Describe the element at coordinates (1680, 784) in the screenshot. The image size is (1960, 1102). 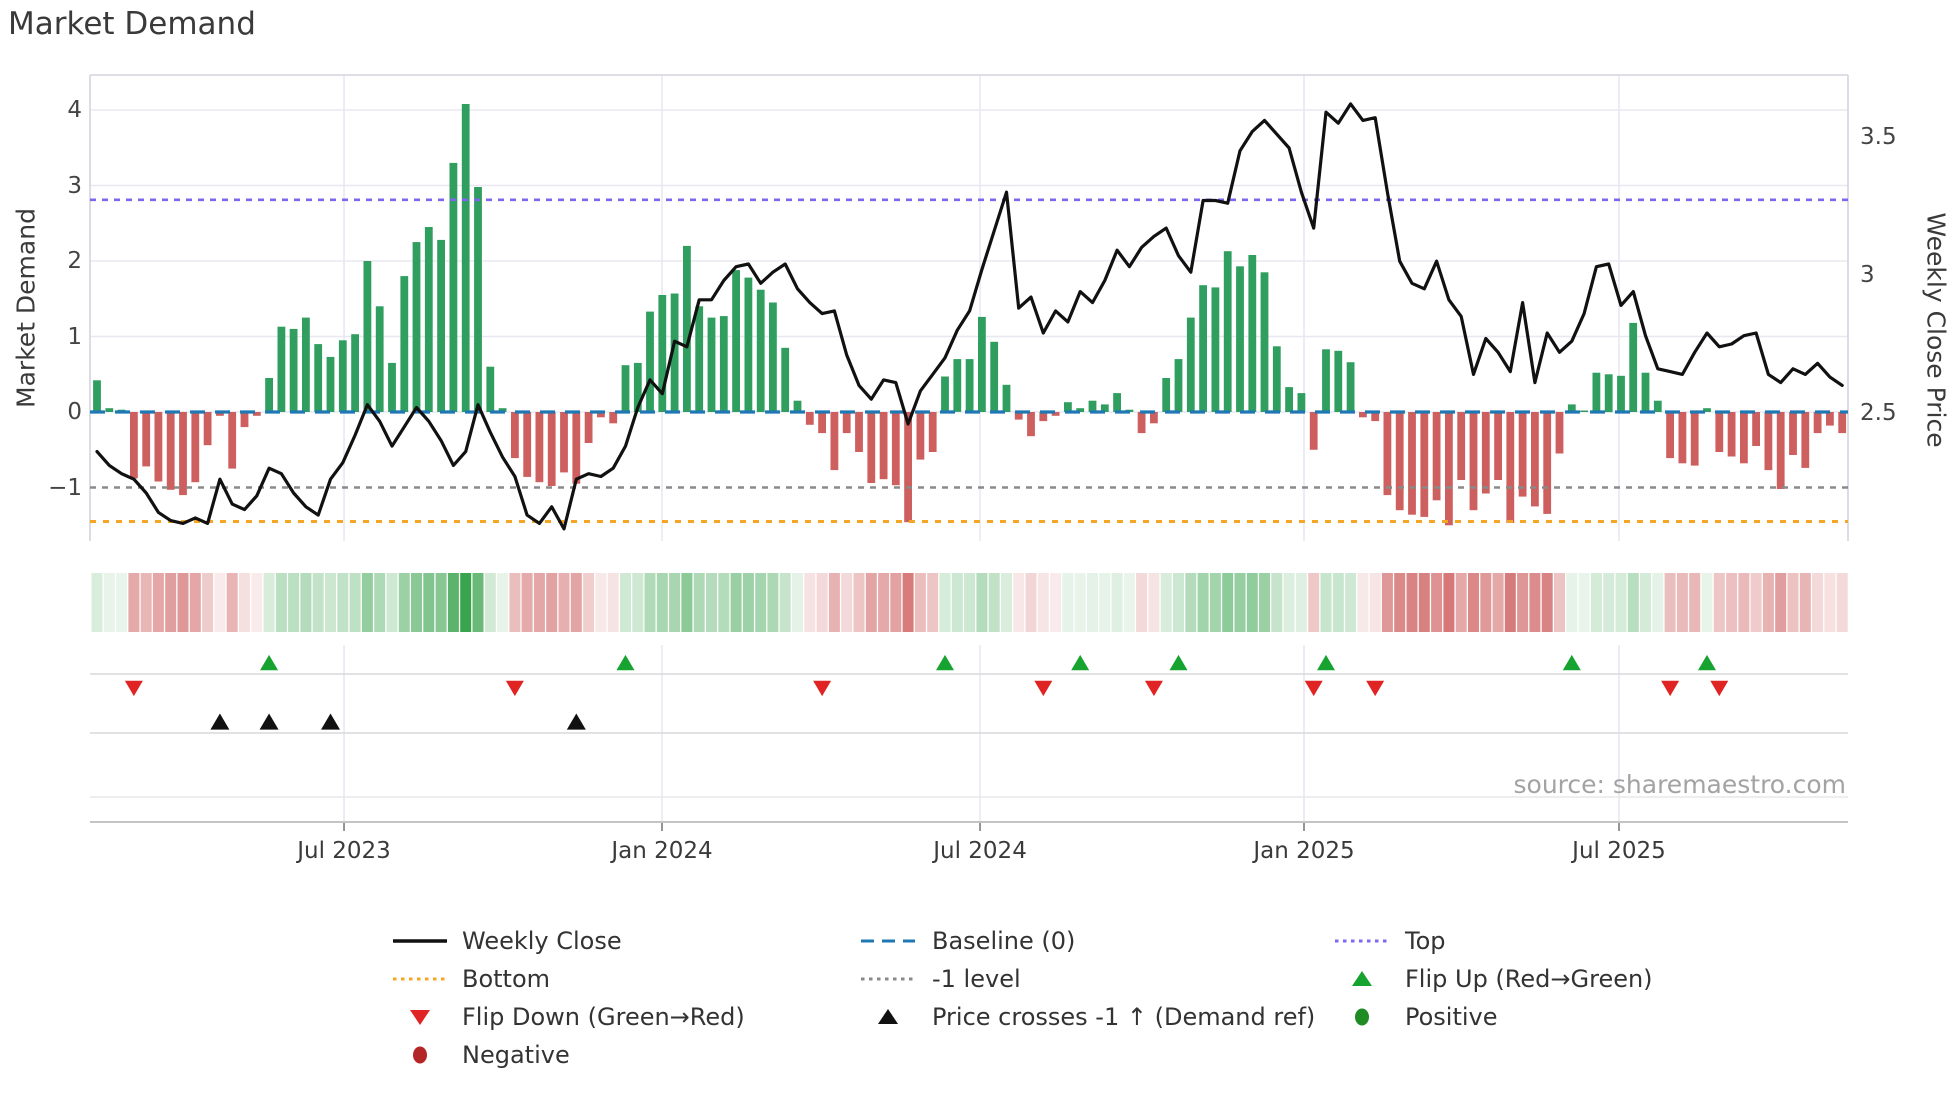
I see `source-credit: source: sharemaestro.com` at that location.